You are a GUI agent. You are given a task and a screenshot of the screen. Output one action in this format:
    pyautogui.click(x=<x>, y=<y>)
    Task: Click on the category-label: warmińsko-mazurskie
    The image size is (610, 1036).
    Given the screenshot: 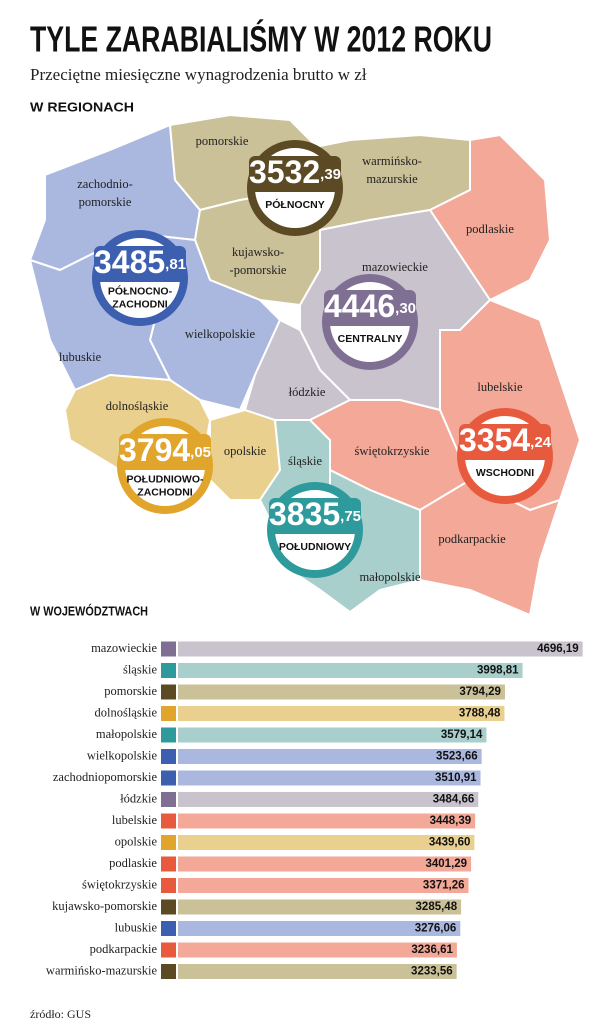 What is the action you would take?
    pyautogui.click(x=102, y=970)
    